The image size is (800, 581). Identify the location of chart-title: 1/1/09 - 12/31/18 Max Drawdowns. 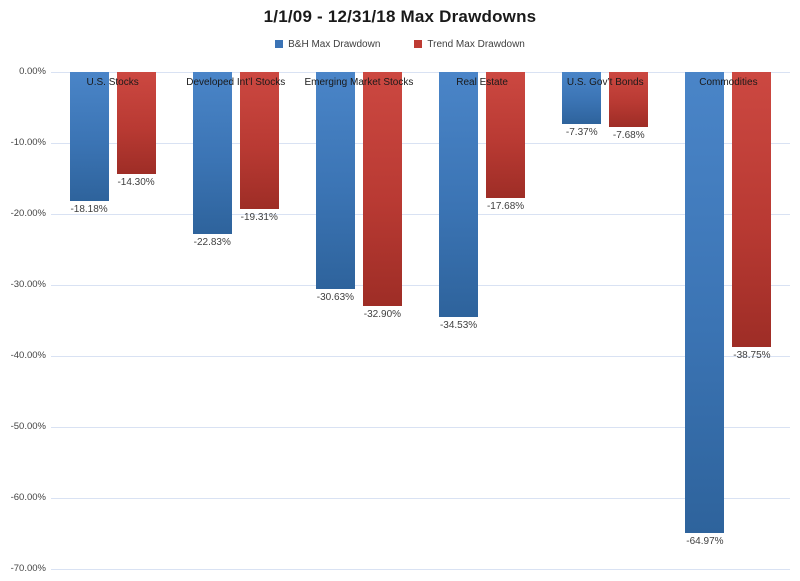
(400, 16).